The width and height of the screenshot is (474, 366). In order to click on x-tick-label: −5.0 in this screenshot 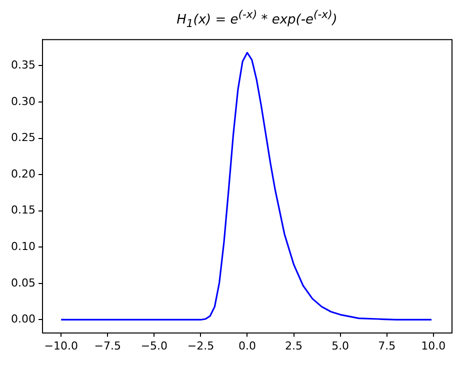, I will do `click(154, 345)`.